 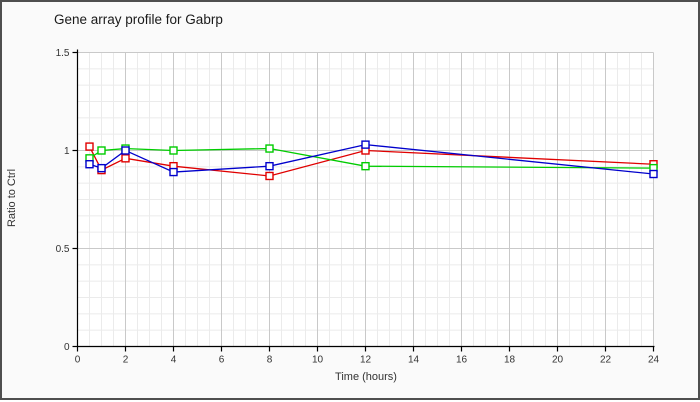 What do you see at coordinates (138, 19) in the screenshot?
I see `chart-title: Gene array profile for Gabrp` at bounding box center [138, 19].